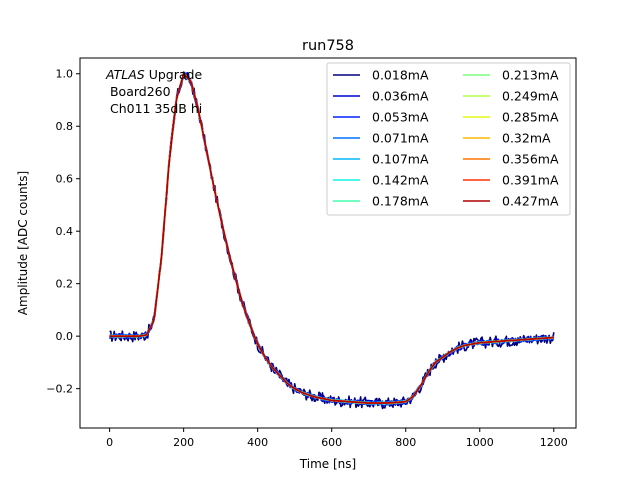 The height and width of the screenshot is (480, 640). What do you see at coordinates (400, 75) in the screenshot?
I see `legend-label: 0.018mA` at bounding box center [400, 75].